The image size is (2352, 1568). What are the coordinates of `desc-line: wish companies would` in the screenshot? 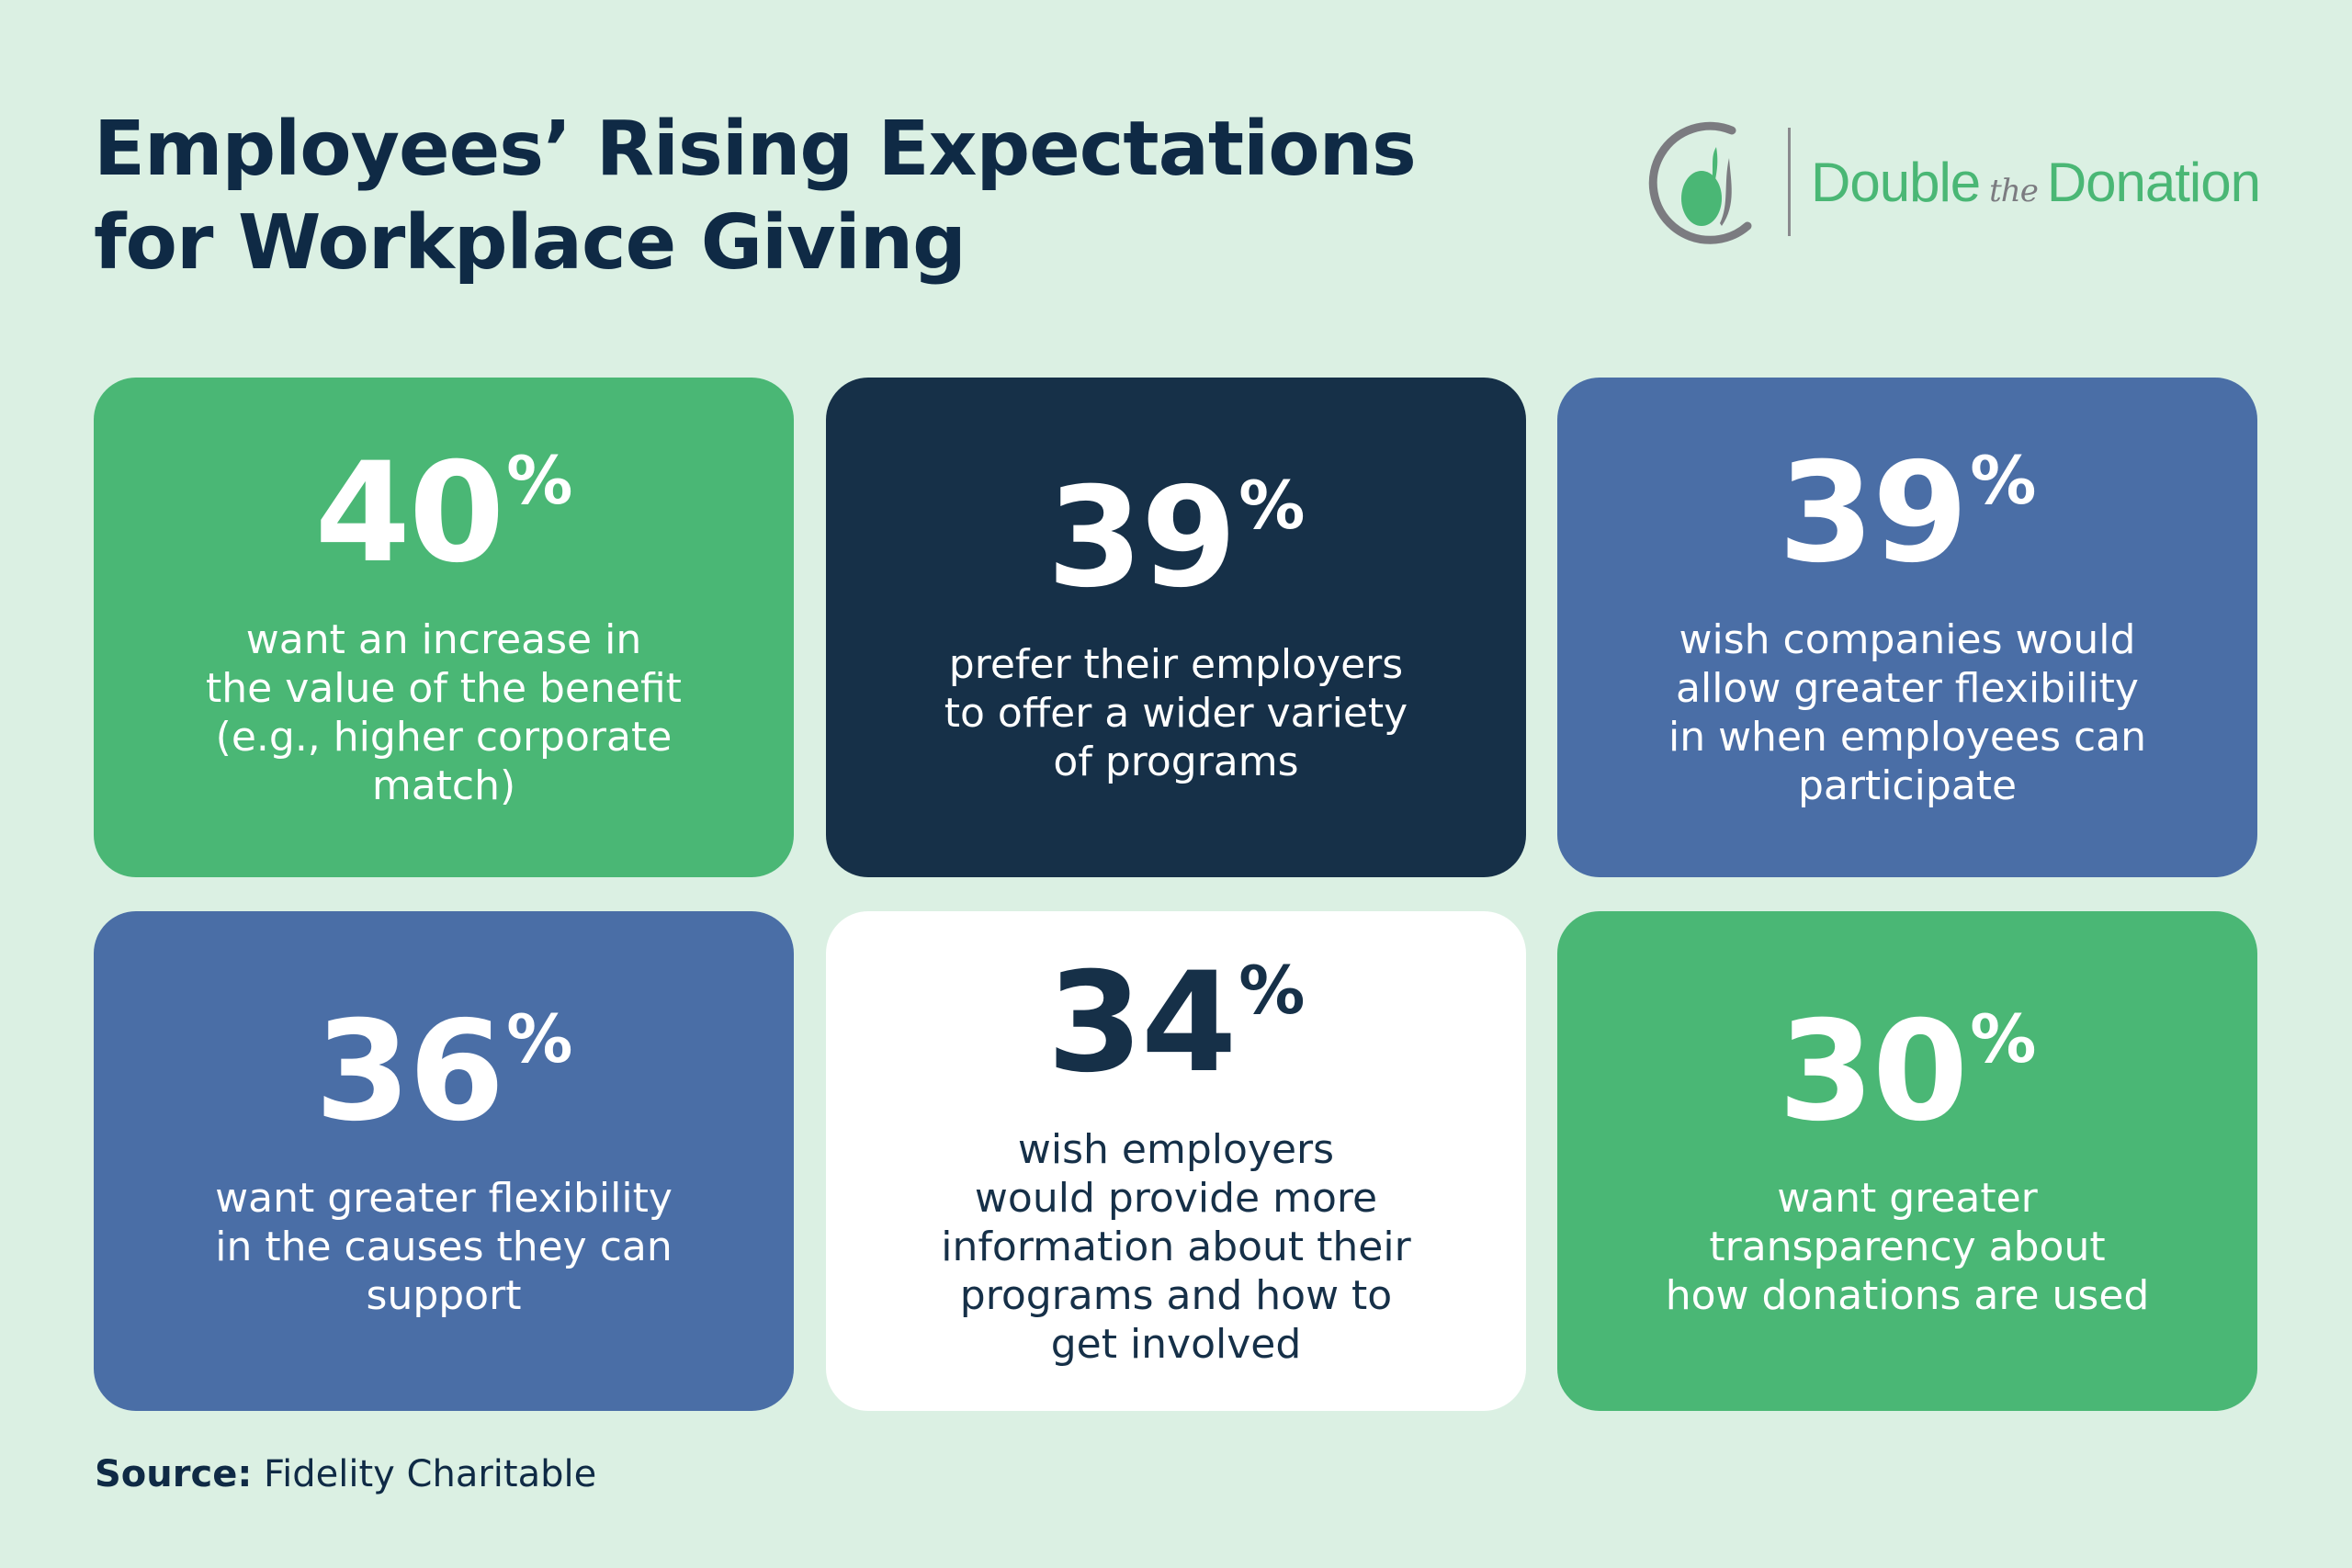 It's located at (1908, 640).